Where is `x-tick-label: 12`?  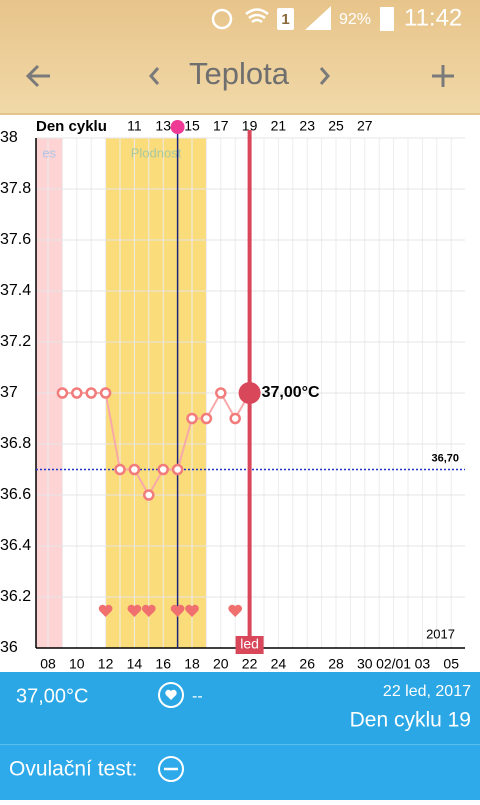
x-tick-label: 12 is located at coordinates (106, 664).